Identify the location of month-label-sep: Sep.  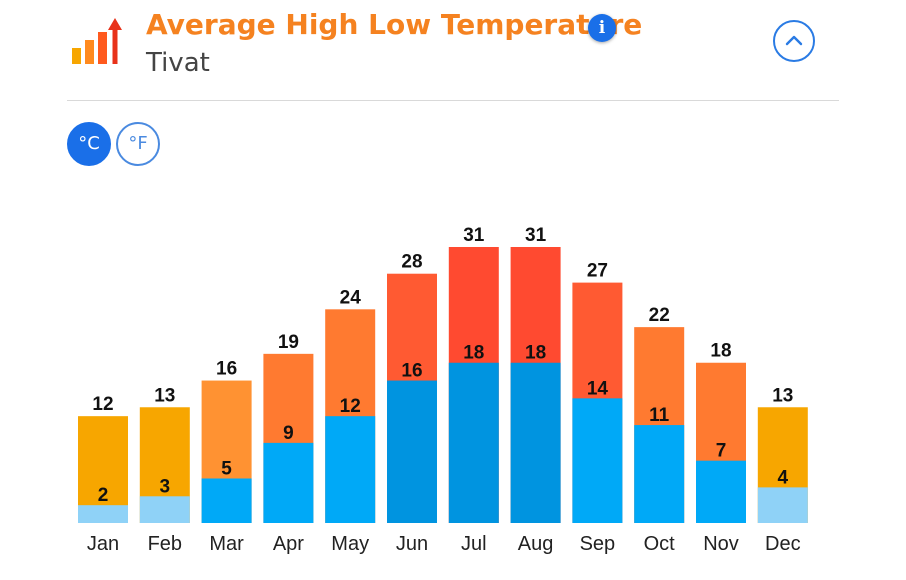
(598, 544).